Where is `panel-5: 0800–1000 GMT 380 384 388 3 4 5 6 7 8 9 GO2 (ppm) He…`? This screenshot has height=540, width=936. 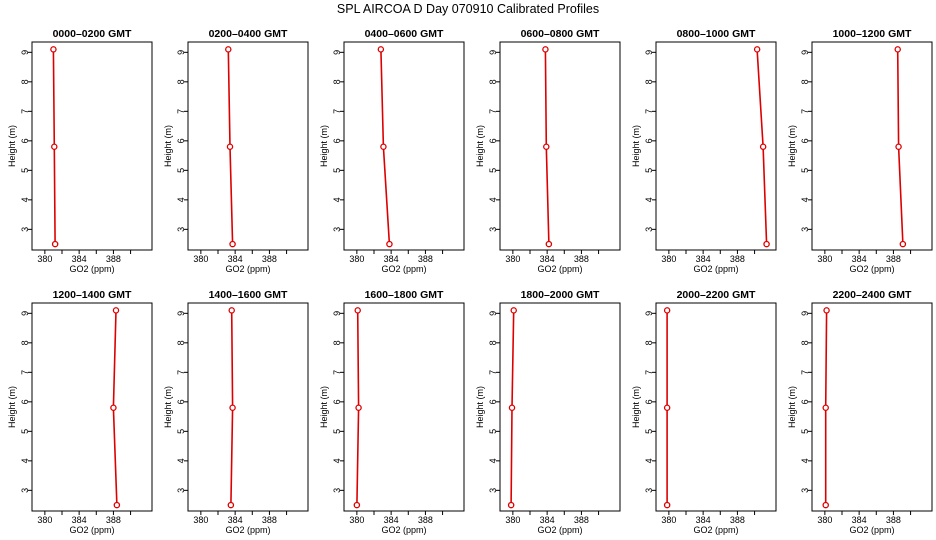
panel-5: 0800–1000 GMT 380 384 388 3 4 5 6 7 8 9 GO2 (ppm) He… is located at coordinates (704, 151).